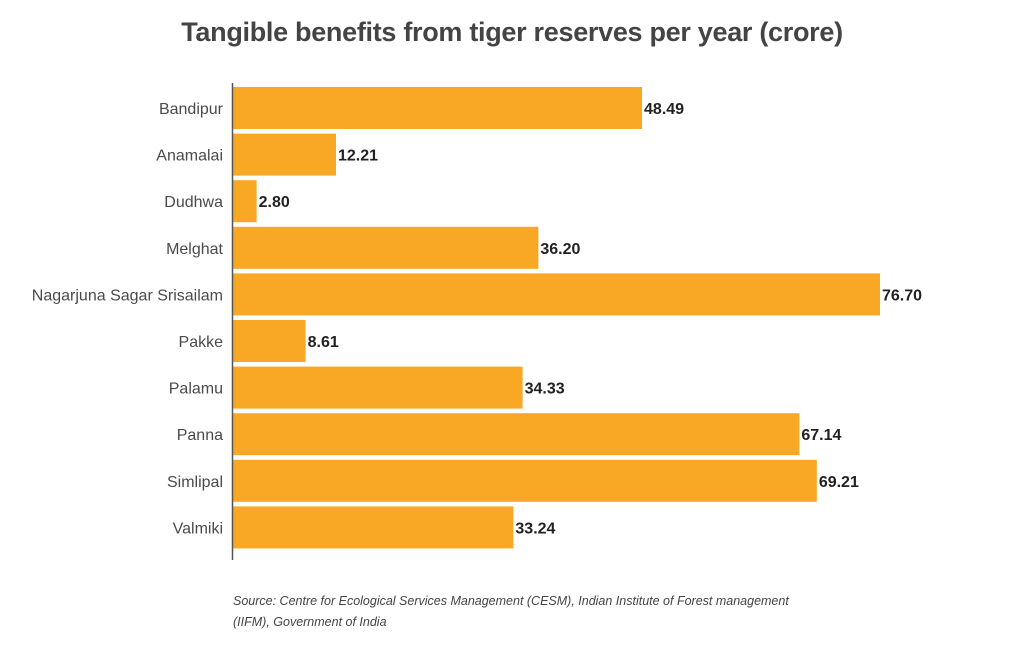 The width and height of the screenshot is (1024, 645). Describe the element at coordinates (358, 156) in the screenshot. I see `value-label: 12.21` at that location.